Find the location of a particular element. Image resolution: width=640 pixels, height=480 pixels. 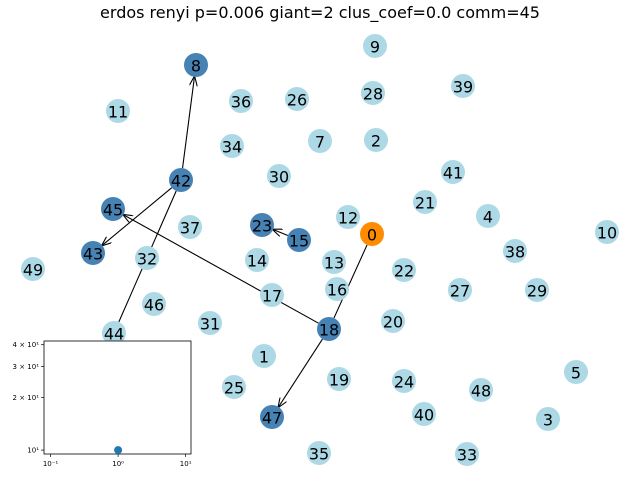

node-44: 44 is located at coordinates (114, 333).